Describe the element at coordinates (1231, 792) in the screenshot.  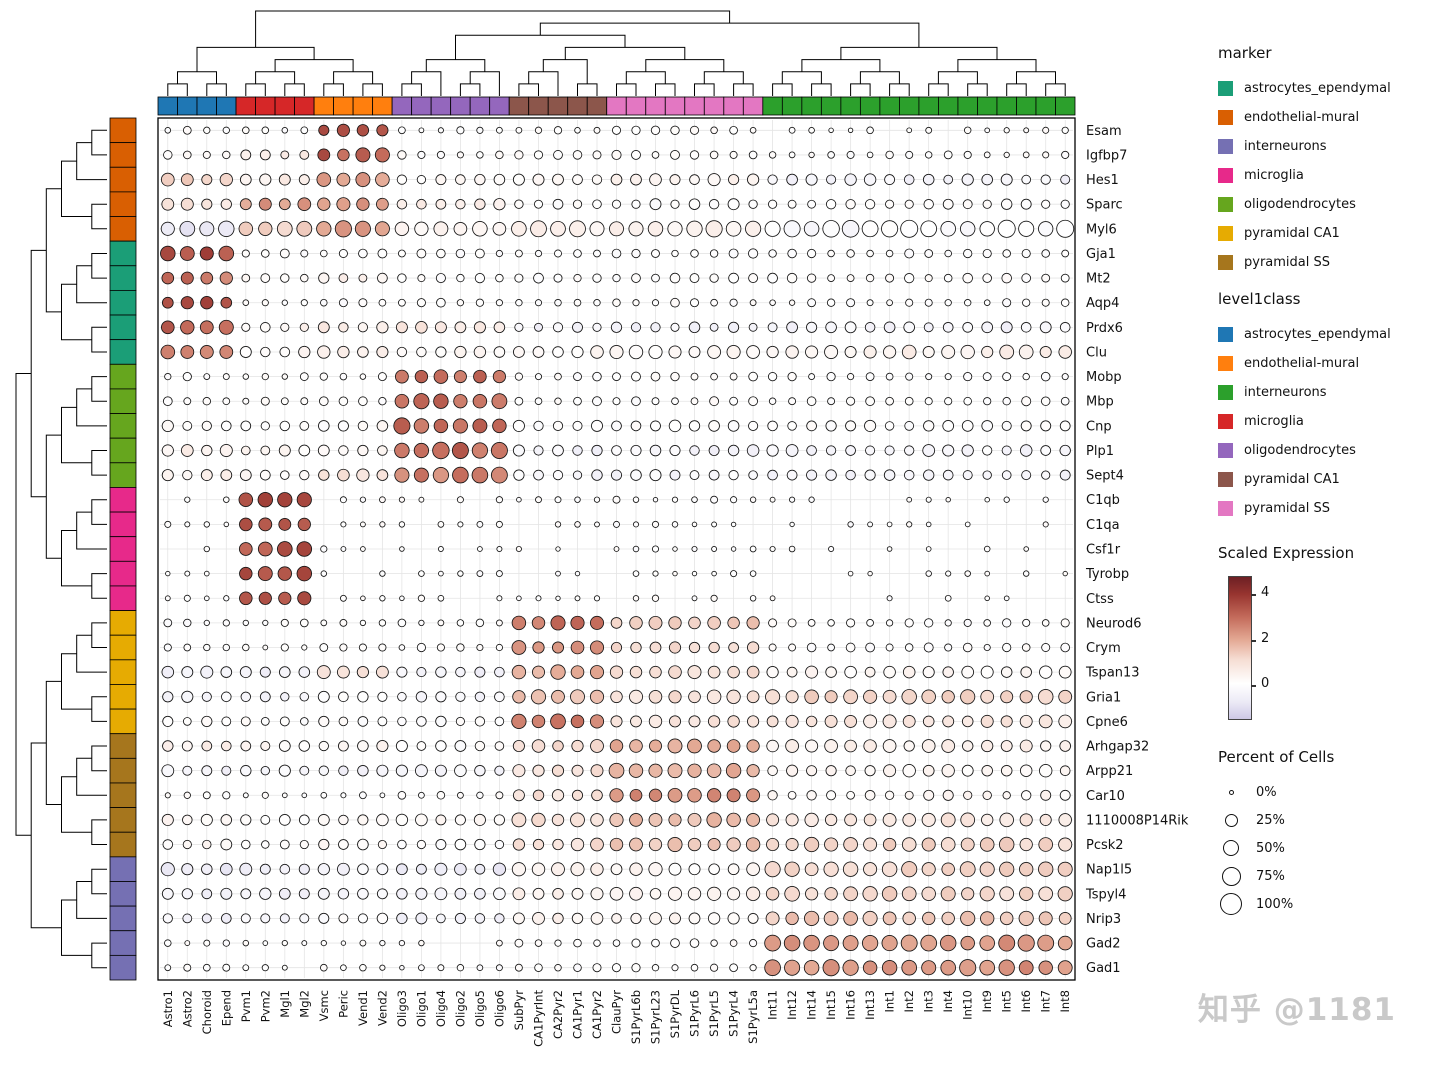
I see `percent-circle` at that location.